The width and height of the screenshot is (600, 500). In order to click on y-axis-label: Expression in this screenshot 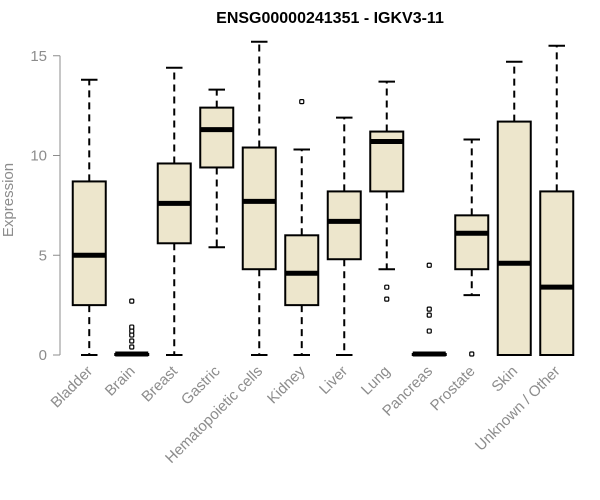, I will do `click(8, 200)`.